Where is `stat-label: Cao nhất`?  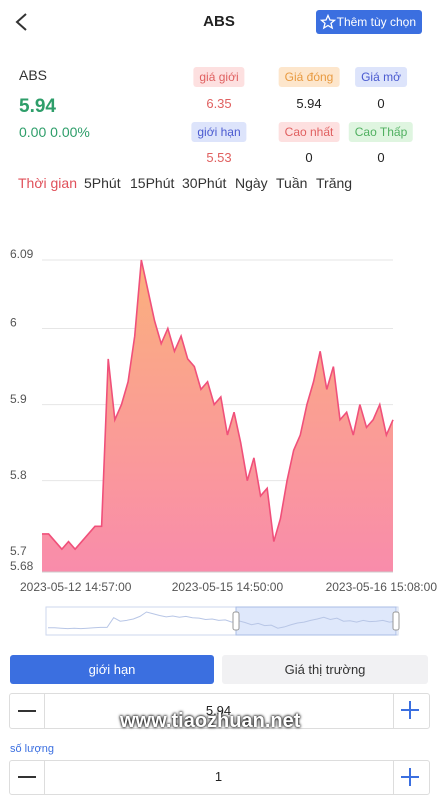 stat-label: Cao nhất is located at coordinates (309, 132).